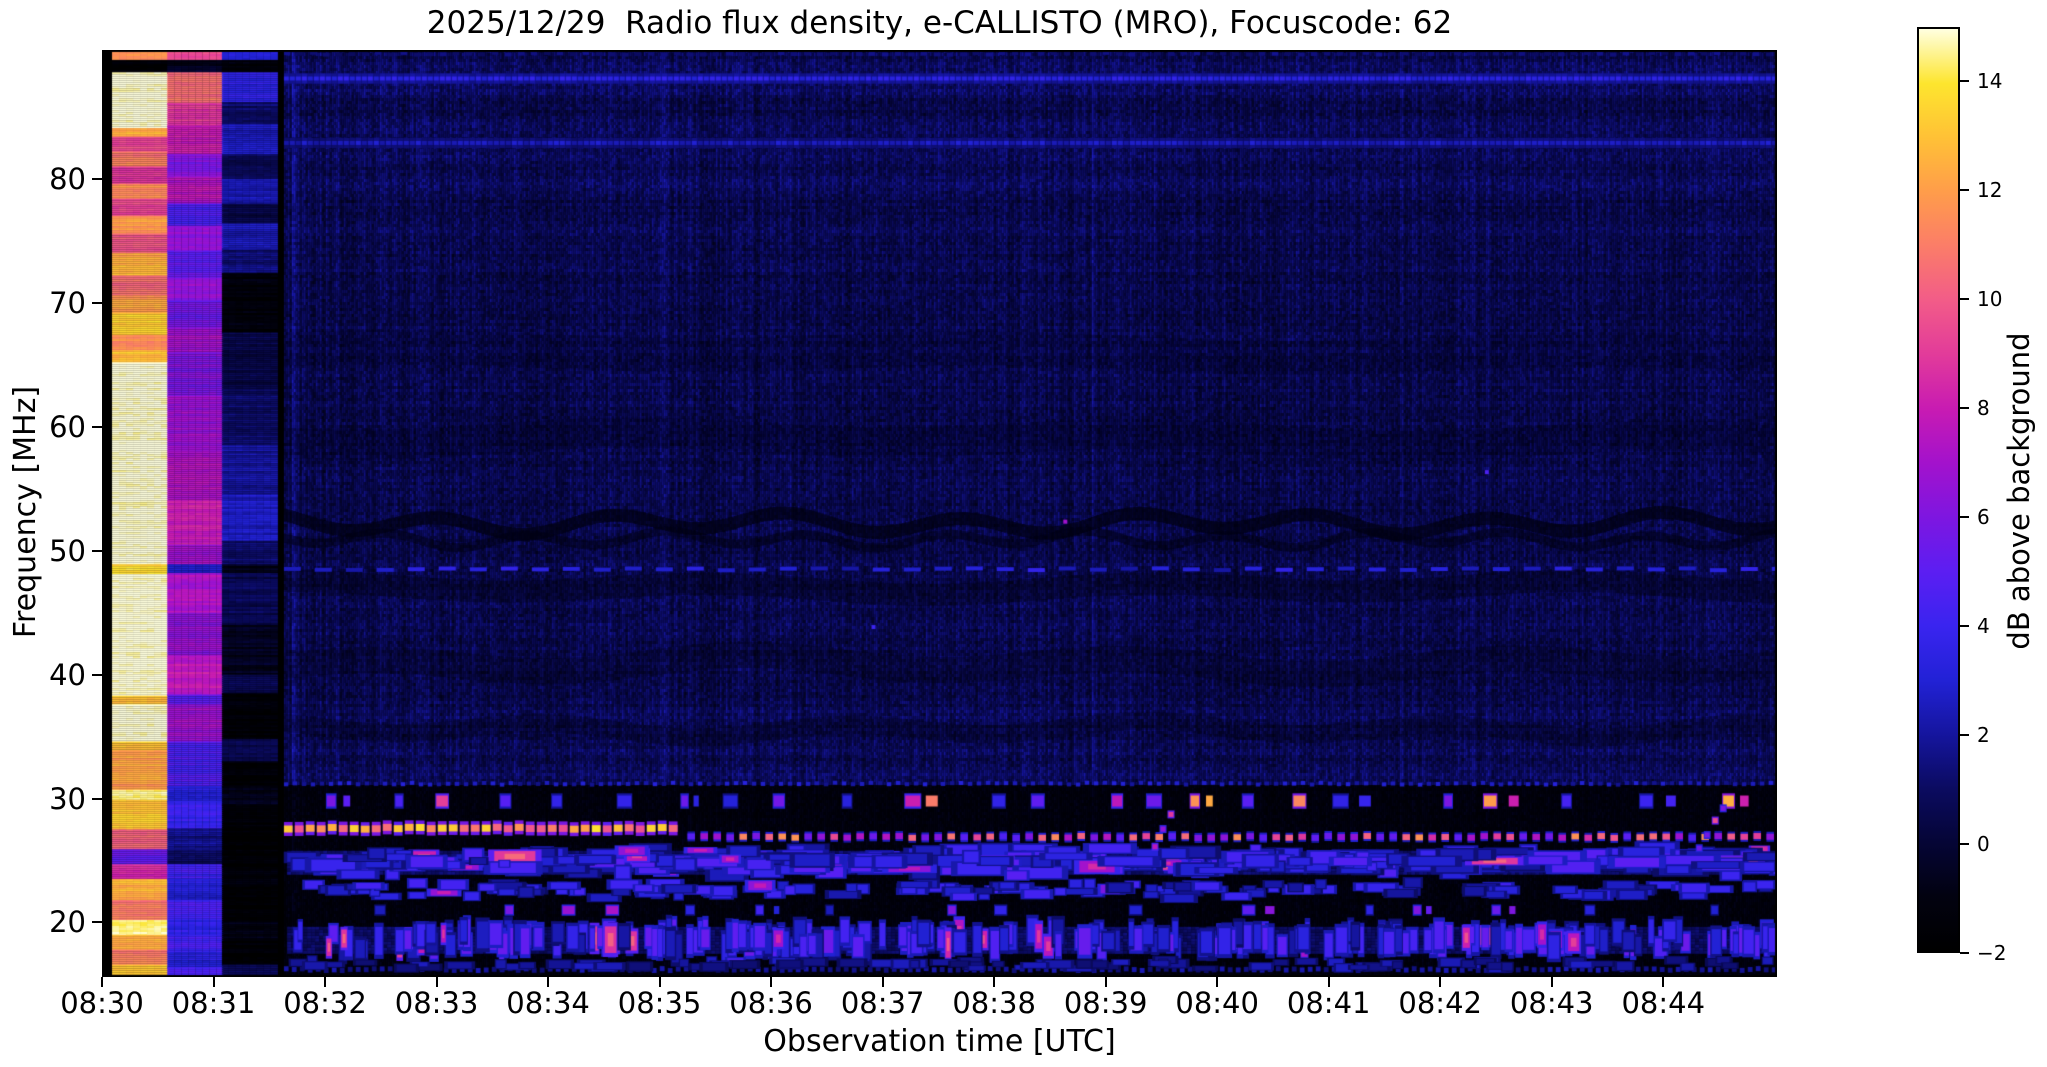 This screenshot has height=1067, width=2047. What do you see at coordinates (1328, 1003) in the screenshot?
I see `x-tick-label: 08:41` at bounding box center [1328, 1003].